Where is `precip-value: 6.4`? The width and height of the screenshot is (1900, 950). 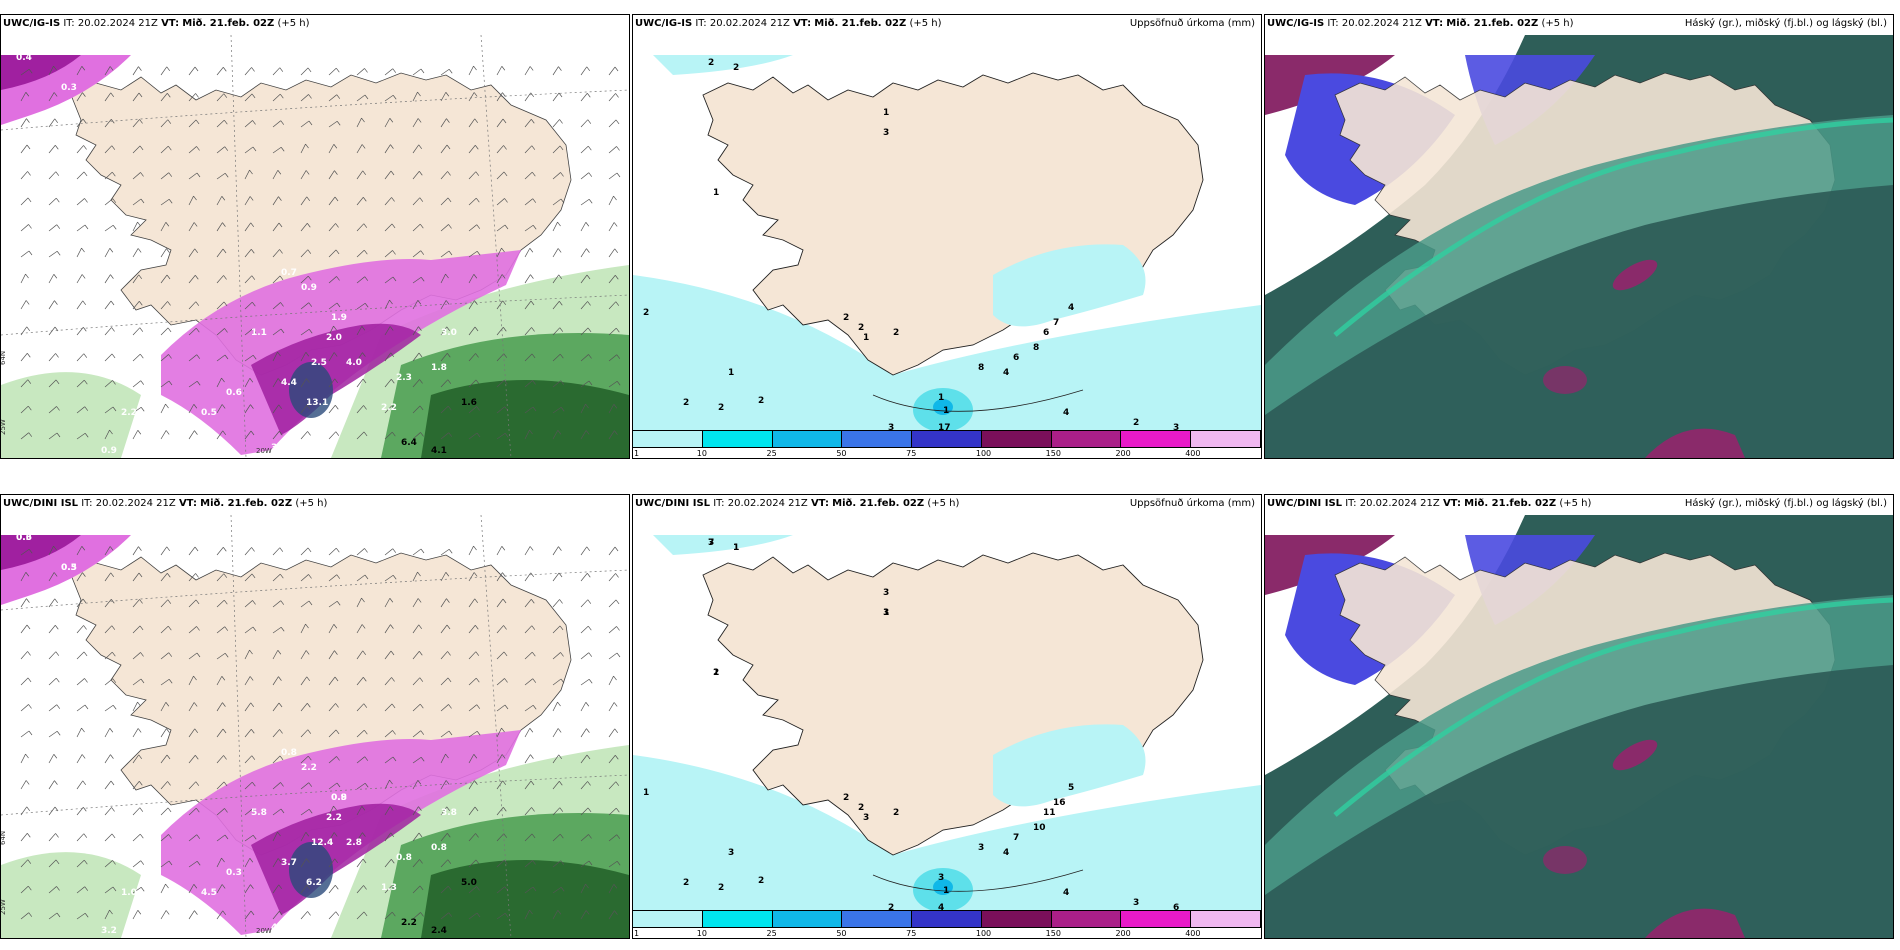 precip-value: 6.4 is located at coordinates (409, 443).